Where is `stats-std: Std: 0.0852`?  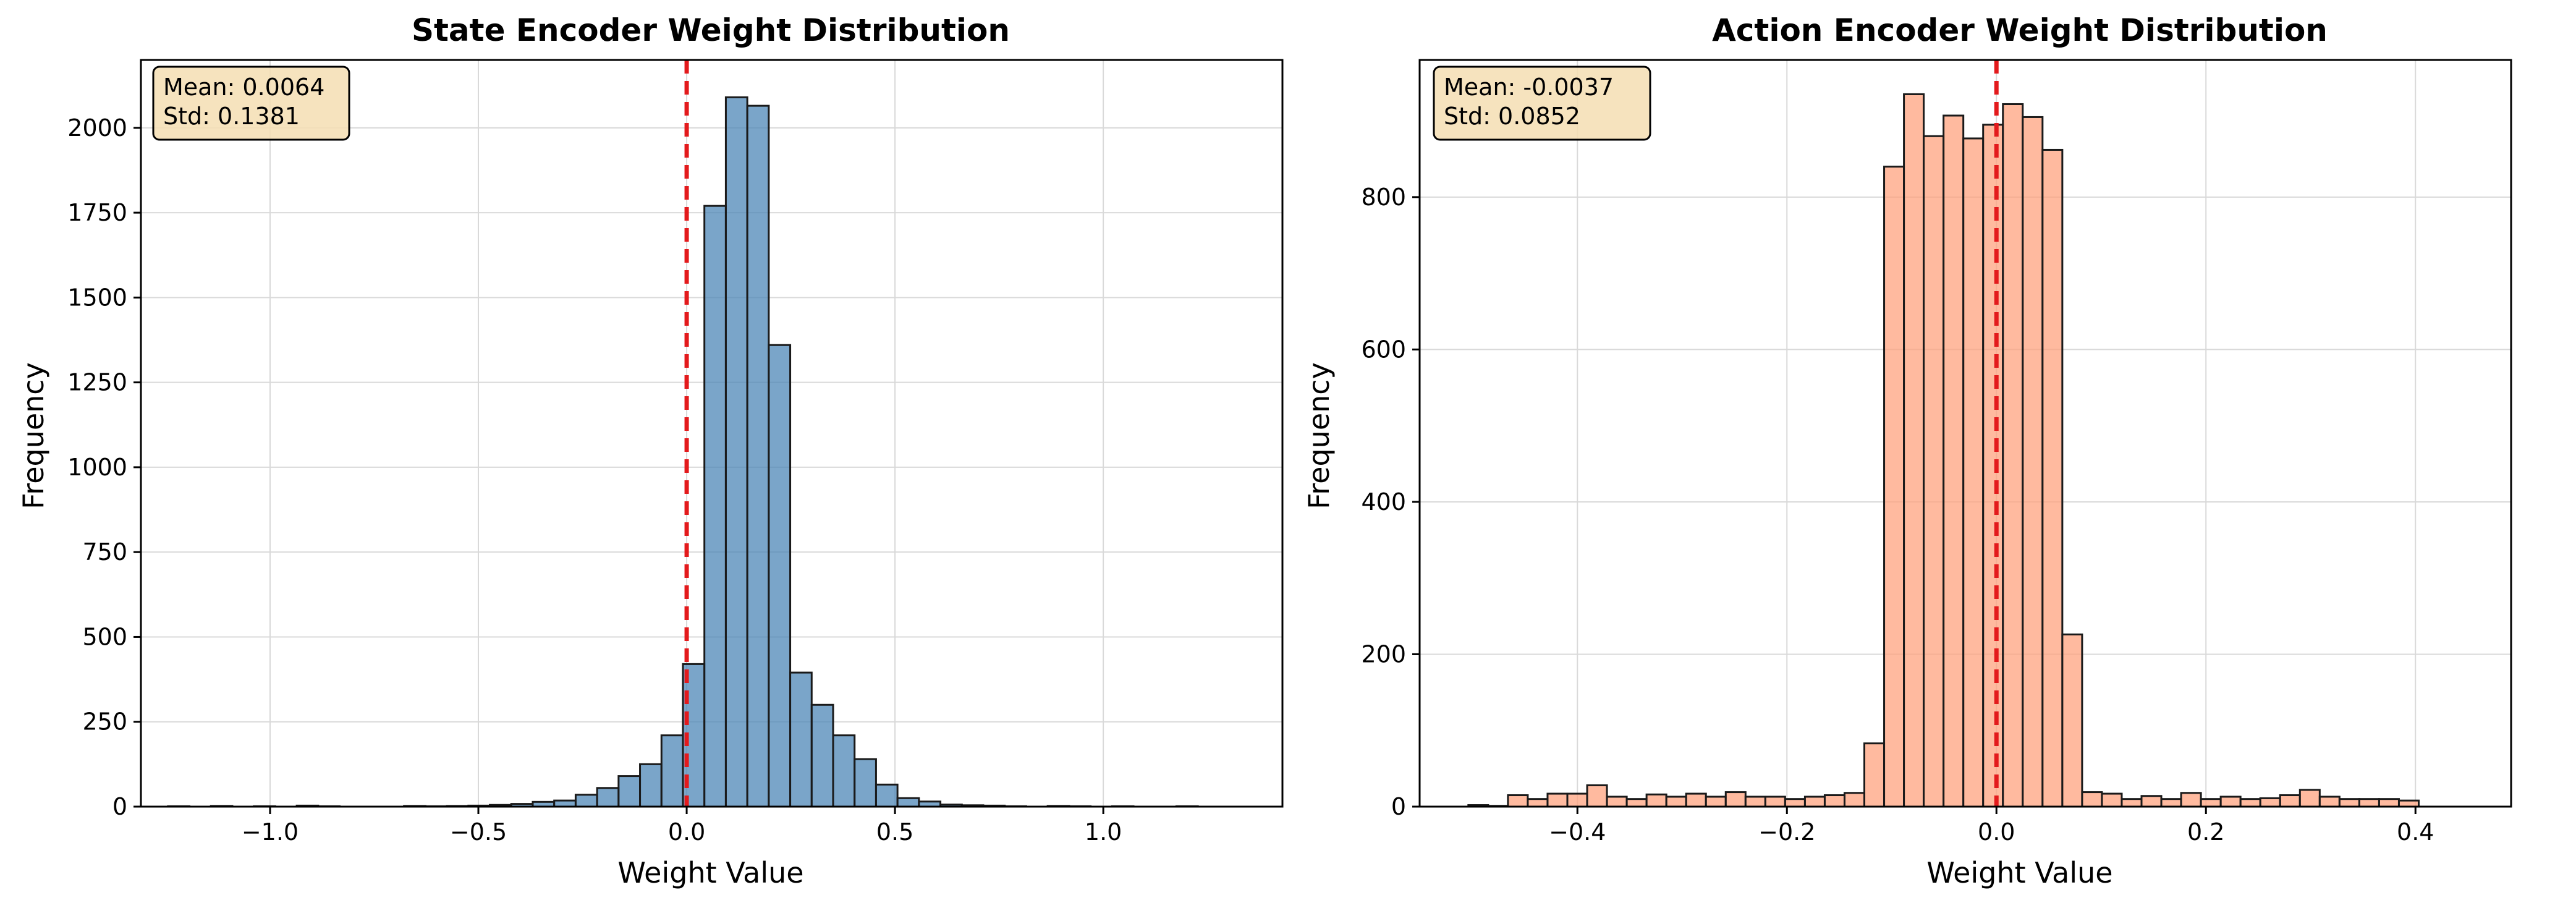
stats-std: Std: 0.0852 is located at coordinates (1512, 117).